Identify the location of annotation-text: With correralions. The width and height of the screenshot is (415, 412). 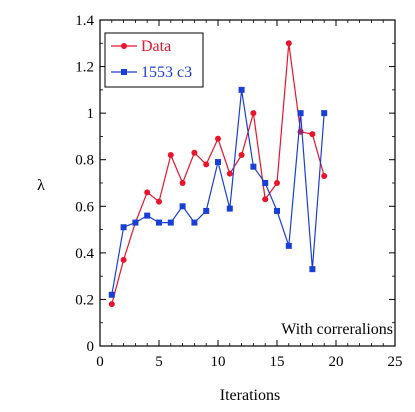
(337, 329).